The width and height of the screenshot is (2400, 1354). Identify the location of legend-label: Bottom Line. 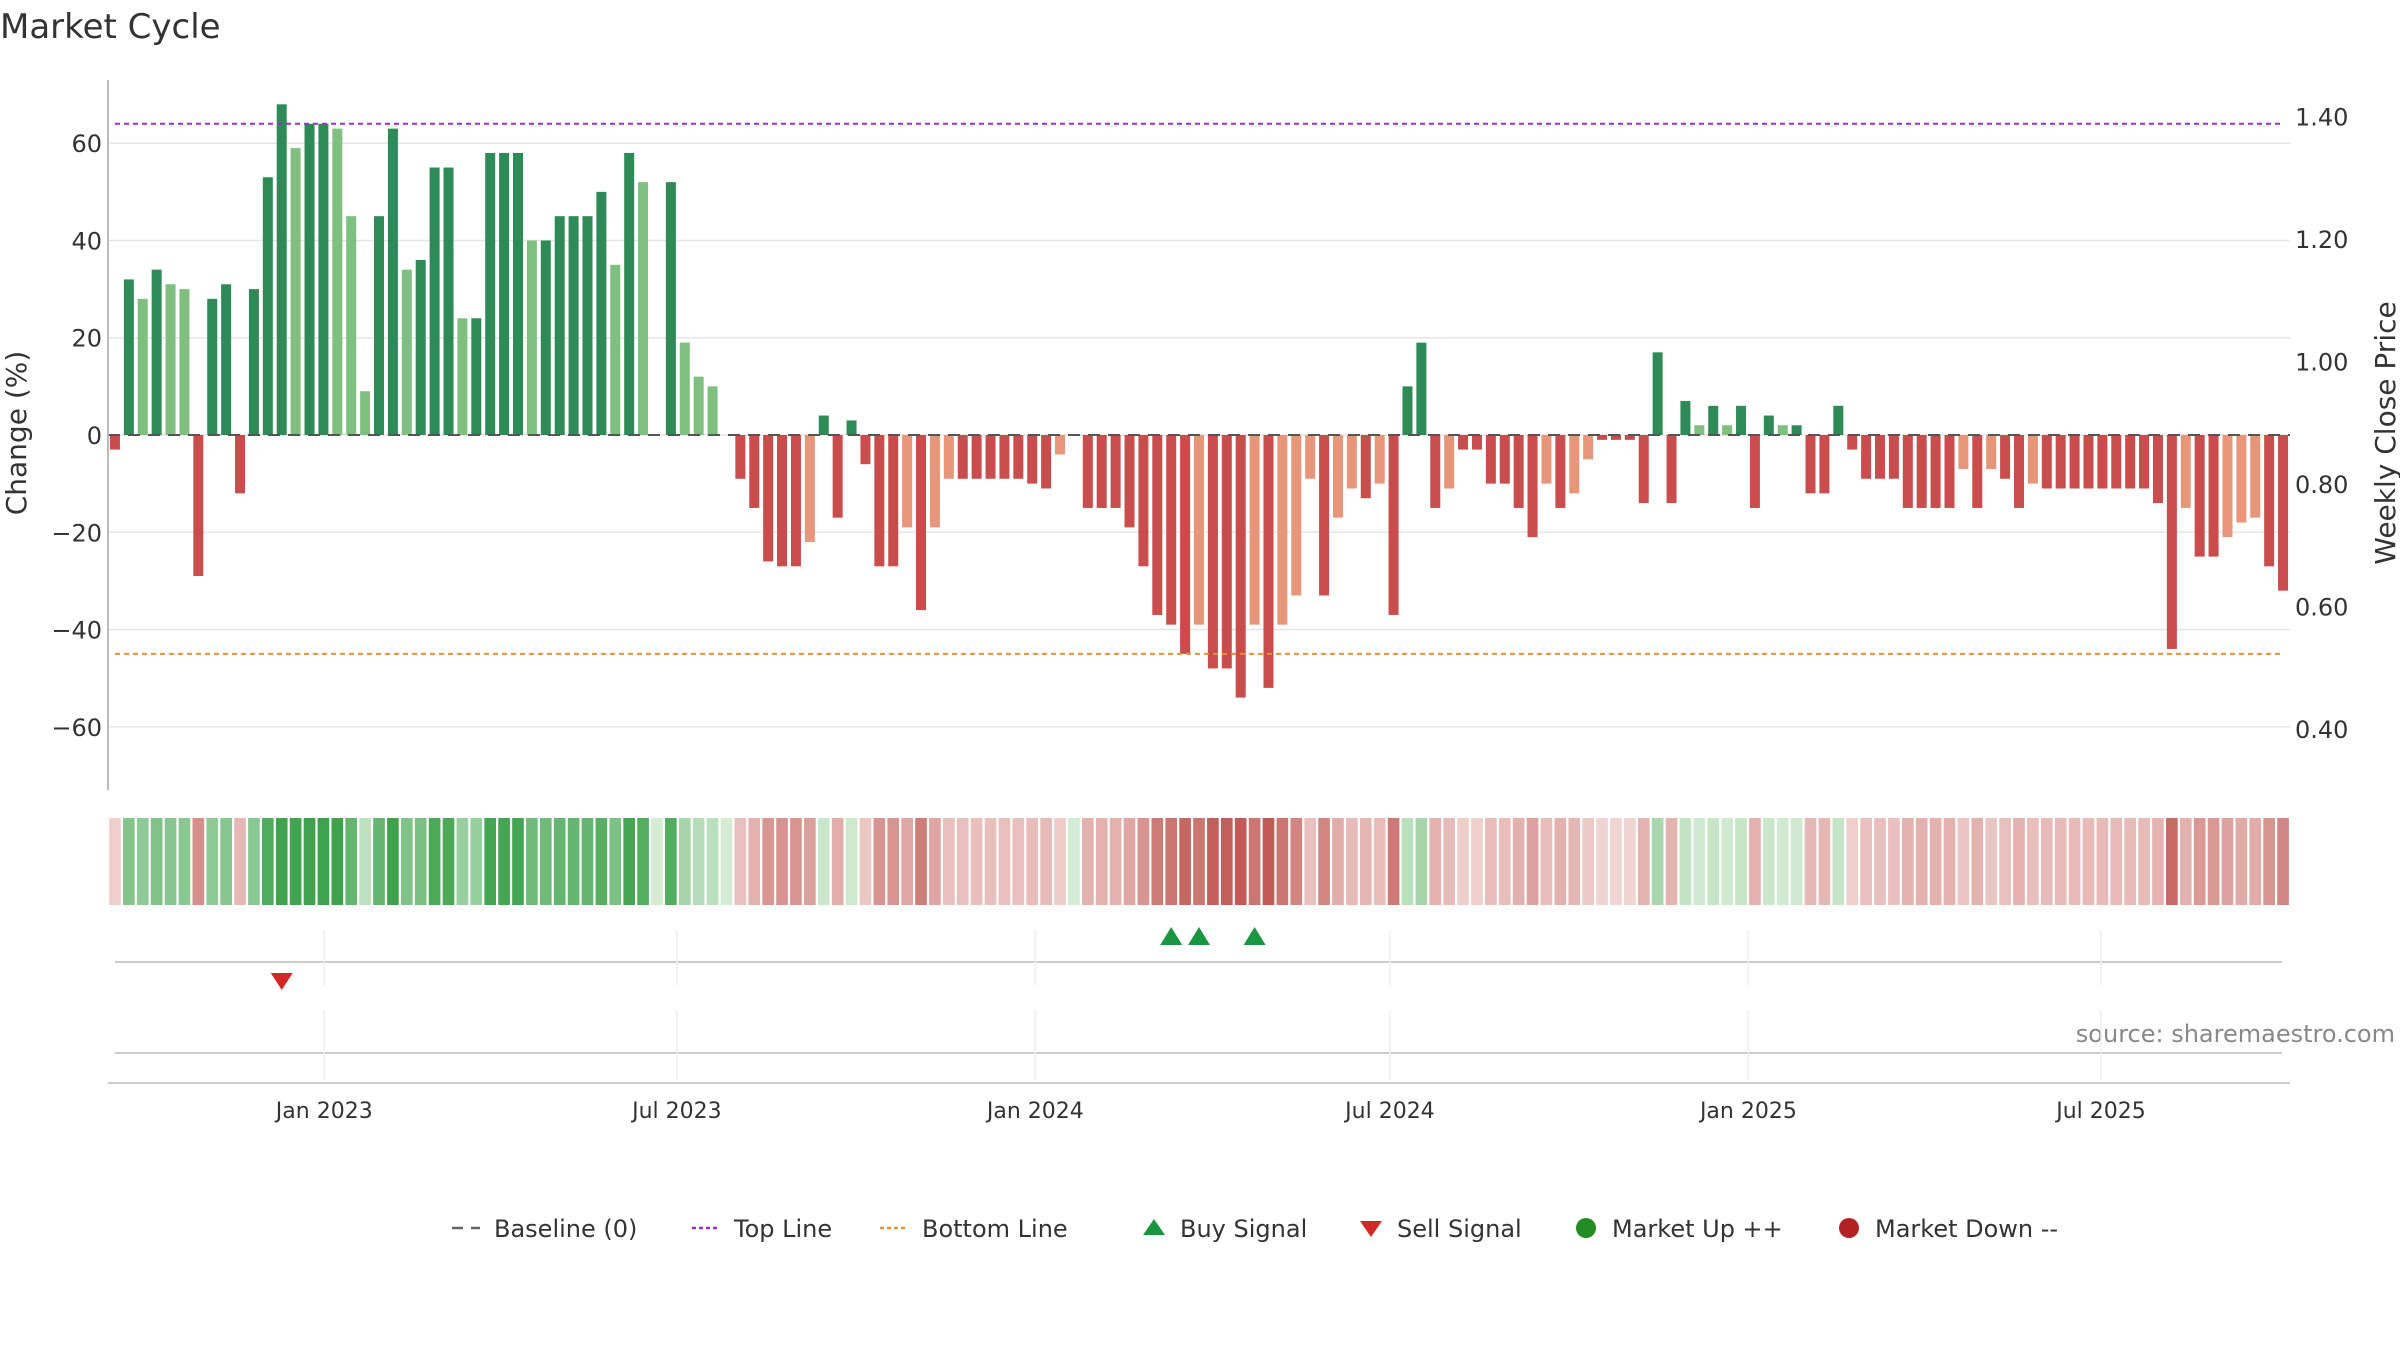
(995, 1229).